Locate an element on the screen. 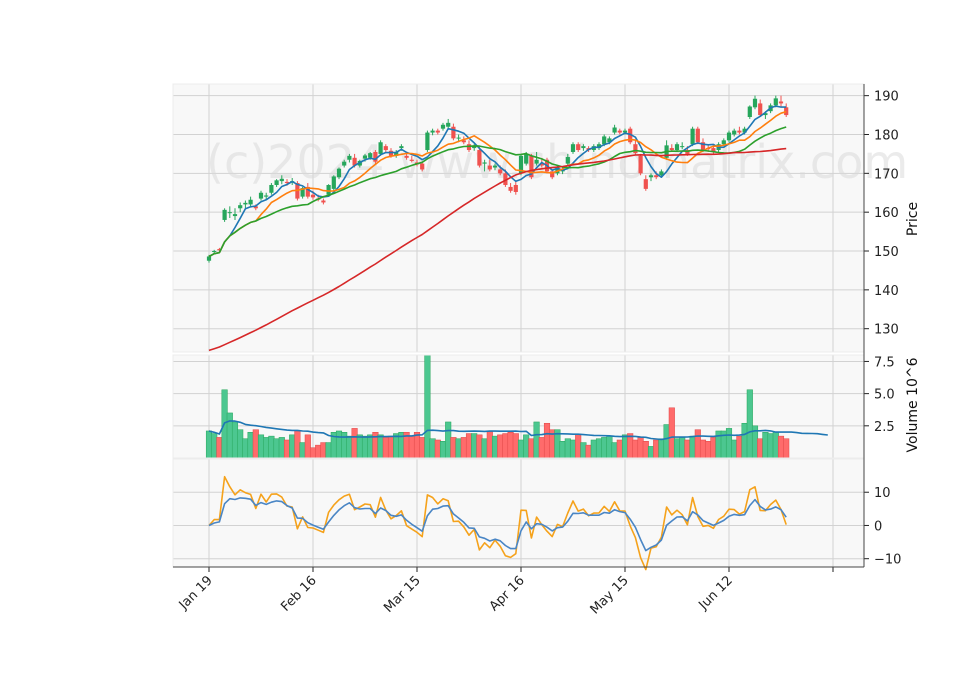  ma20-line is located at coordinates (497, 192).